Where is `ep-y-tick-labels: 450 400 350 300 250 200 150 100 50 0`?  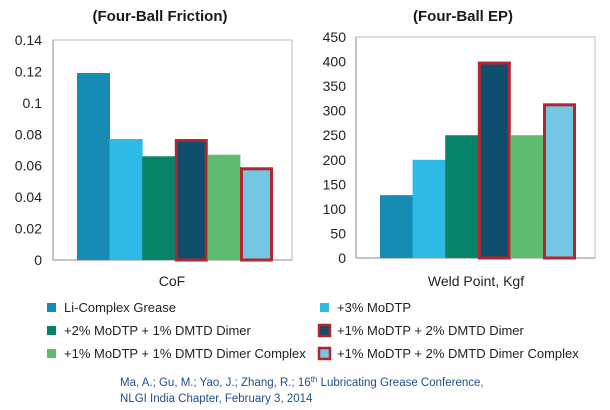
ep-y-tick-labels: 450 400 350 300 250 200 150 100 50 0 is located at coordinates (335, 147).